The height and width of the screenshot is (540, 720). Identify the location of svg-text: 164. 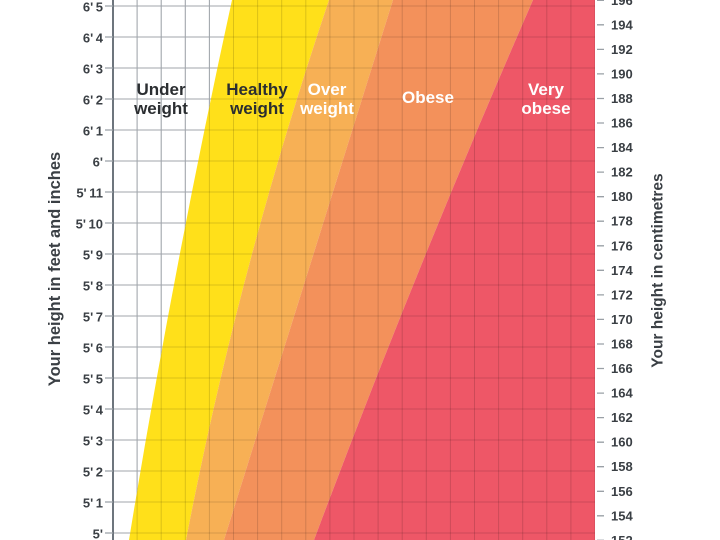
(622, 393).